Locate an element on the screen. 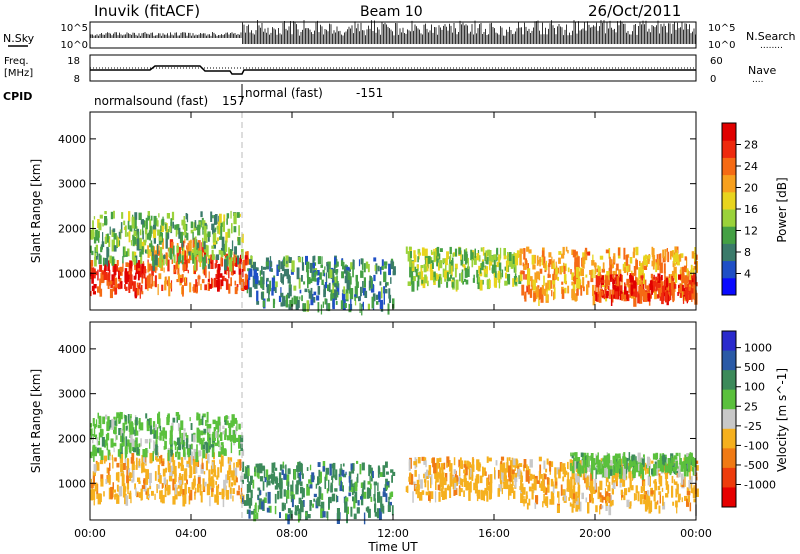 This screenshot has width=800, height=554. velocity-colorbar-label: 500 is located at coordinates (754, 367).